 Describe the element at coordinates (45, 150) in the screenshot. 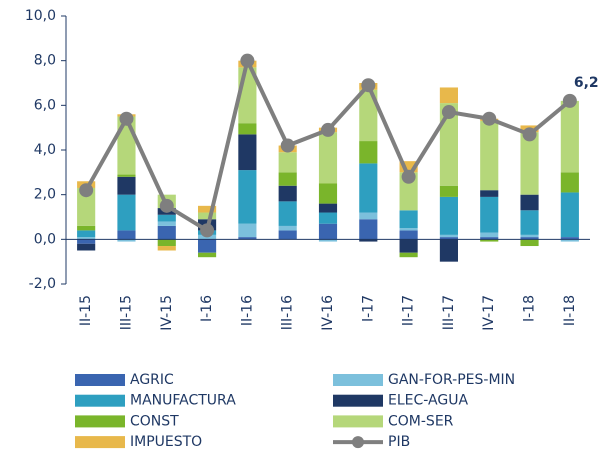

I see `y-tick-label: 4,0` at that location.